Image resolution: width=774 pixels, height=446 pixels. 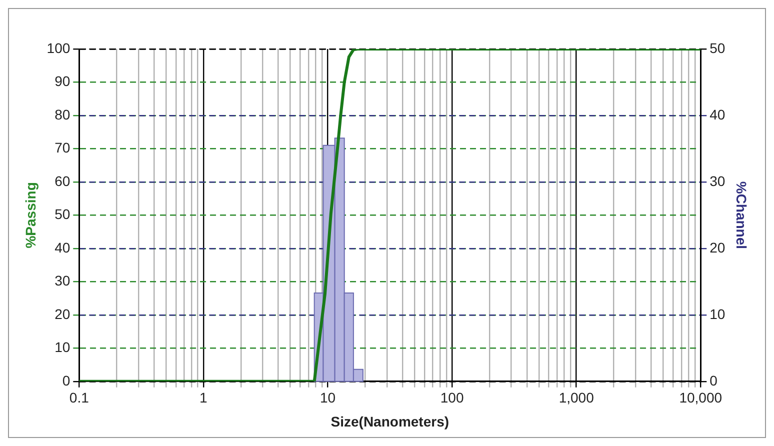 What do you see at coordinates (79, 398) in the screenshot?
I see `x-tick-label: 0.1` at bounding box center [79, 398].